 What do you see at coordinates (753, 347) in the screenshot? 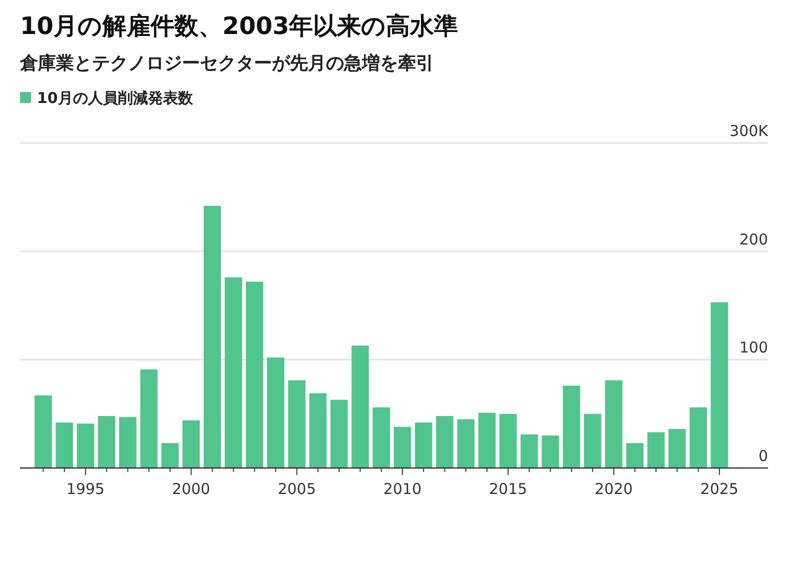
I see `y-tick-label: 100` at bounding box center [753, 347].